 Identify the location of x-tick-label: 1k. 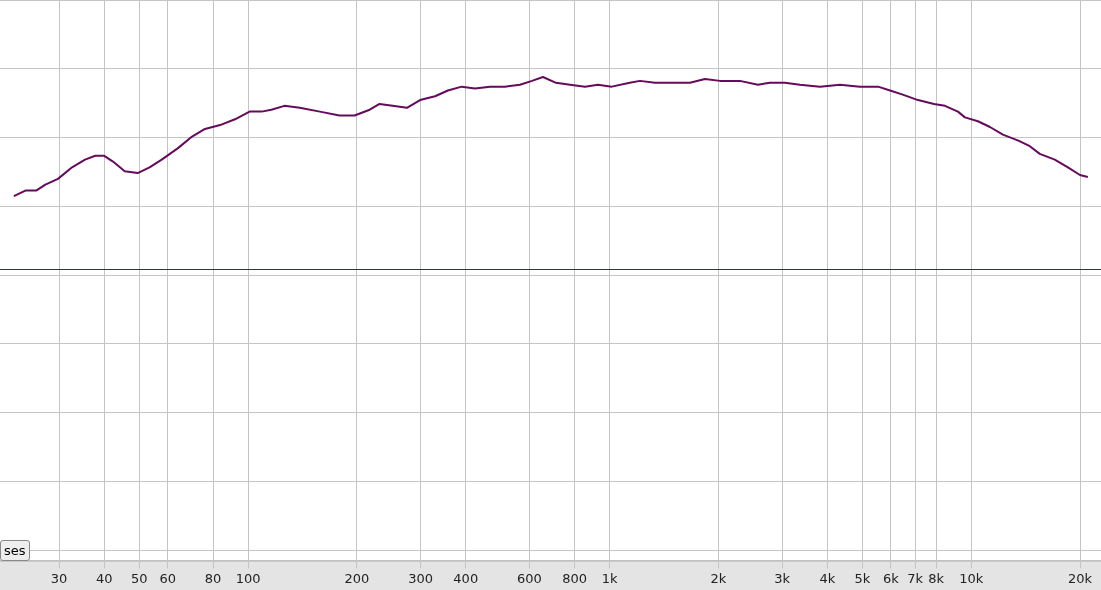
(609, 578).